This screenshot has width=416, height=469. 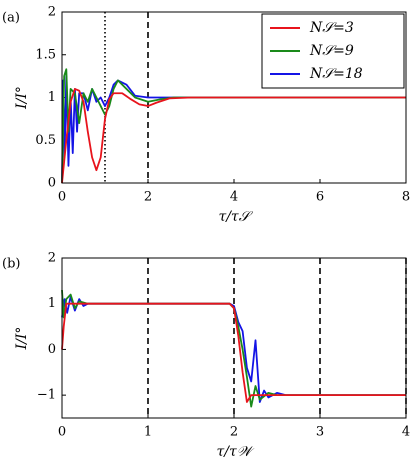 I want to click on x-tick-label: 3, so click(x=320, y=432).